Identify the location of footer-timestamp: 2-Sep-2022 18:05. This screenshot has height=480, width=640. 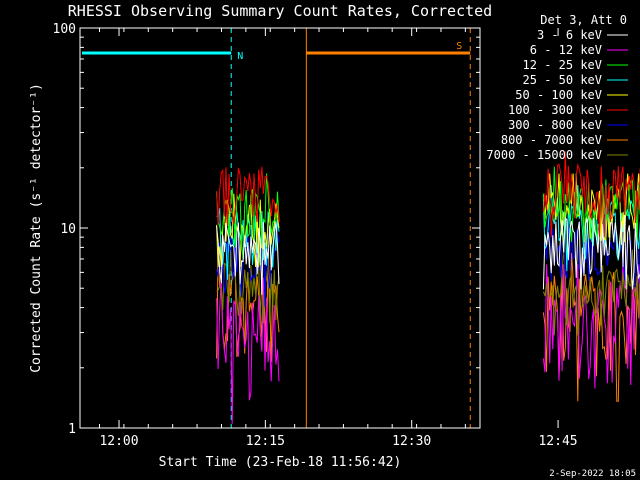
(592, 474).